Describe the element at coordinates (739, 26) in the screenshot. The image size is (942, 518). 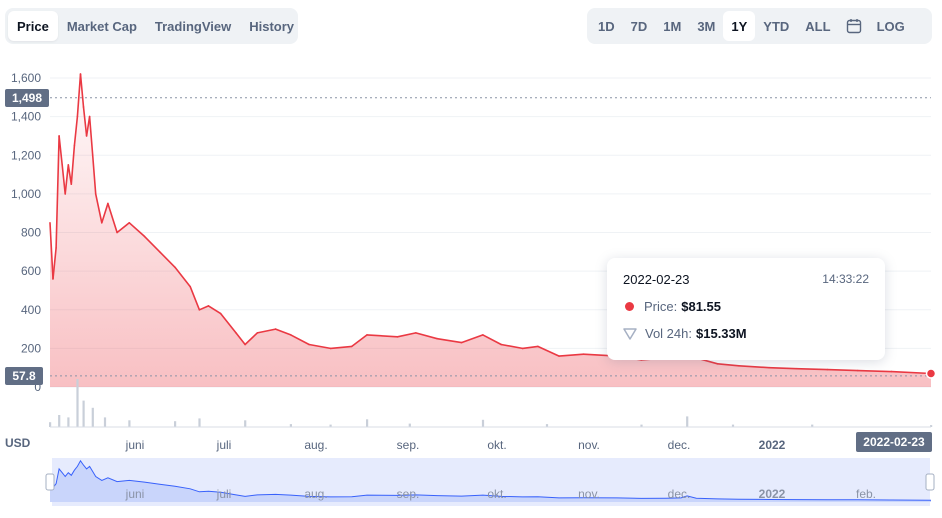
I see `range-1y: 1Y` at that location.